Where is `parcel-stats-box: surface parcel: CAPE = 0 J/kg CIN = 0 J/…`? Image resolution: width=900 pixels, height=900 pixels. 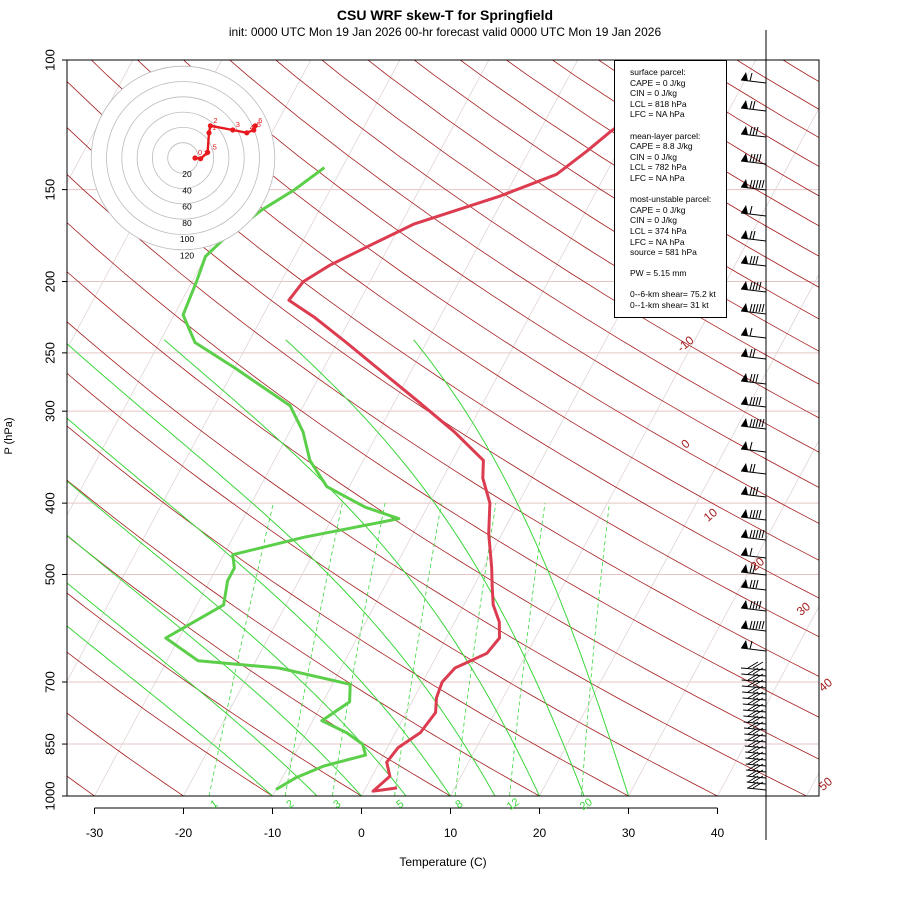
parcel-stats-box: surface parcel: CAPE = 0 J/kg CIN = 0 J/… is located at coordinates (670, 189).